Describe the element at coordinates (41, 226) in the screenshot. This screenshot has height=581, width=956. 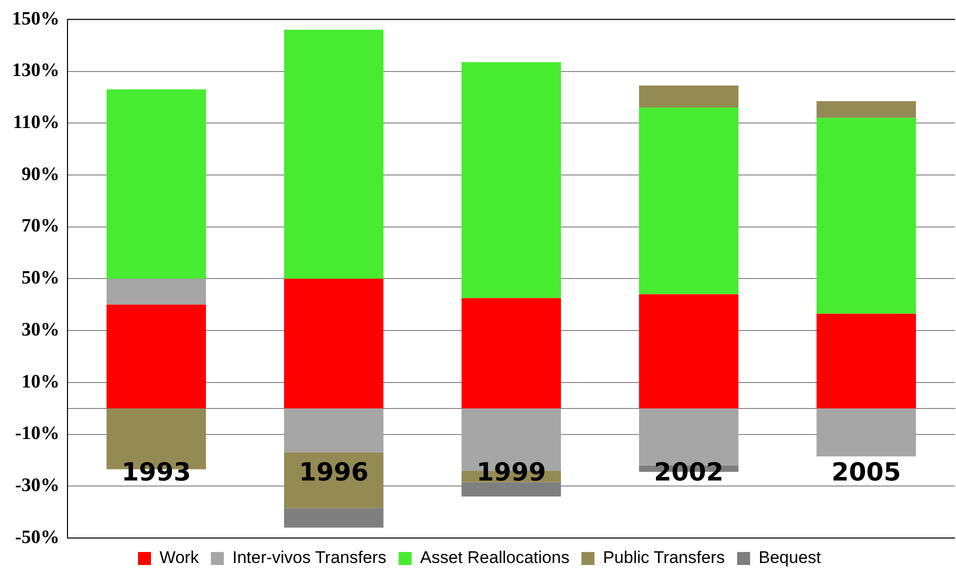
I see `y-tick-label: 70%` at that location.